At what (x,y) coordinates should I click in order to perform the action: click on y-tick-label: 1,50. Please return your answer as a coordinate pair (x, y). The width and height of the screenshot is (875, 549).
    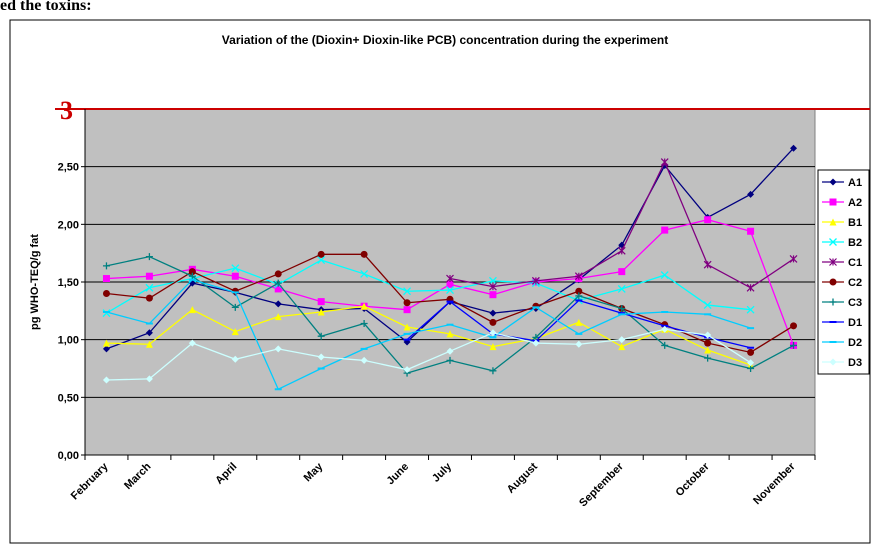
    Looking at the image, I should click on (68, 283).